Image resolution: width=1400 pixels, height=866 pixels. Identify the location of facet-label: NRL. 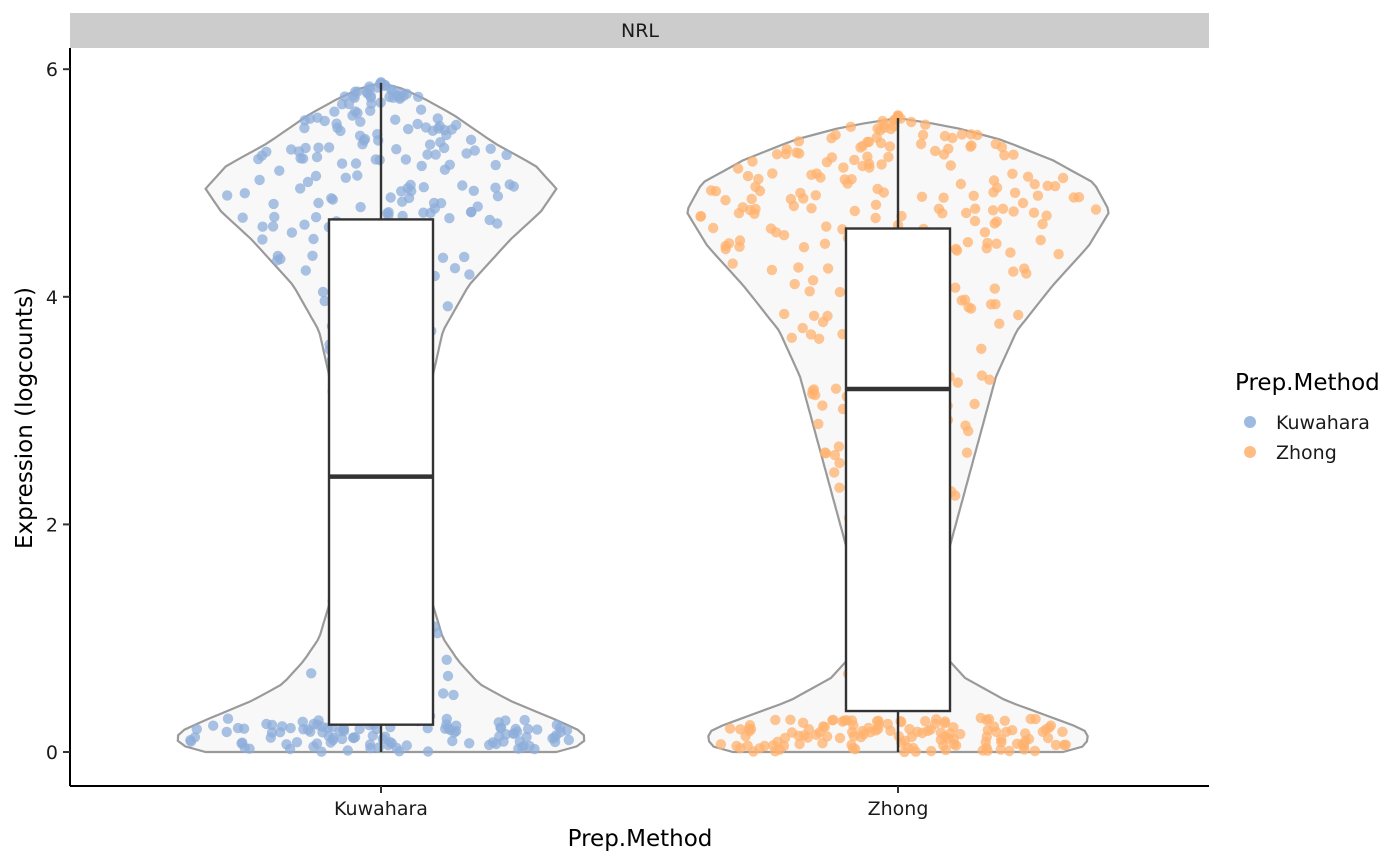
(640, 31).